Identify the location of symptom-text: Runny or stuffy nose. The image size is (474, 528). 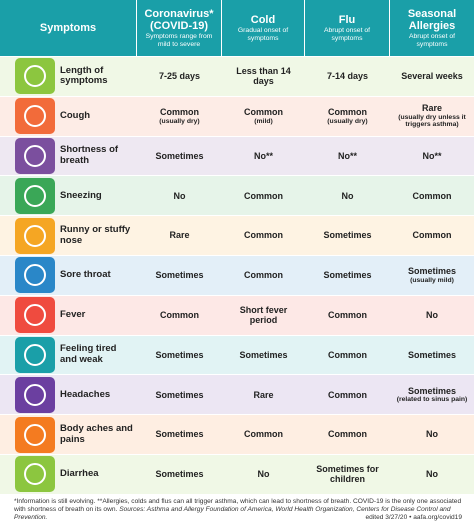
(95, 235).